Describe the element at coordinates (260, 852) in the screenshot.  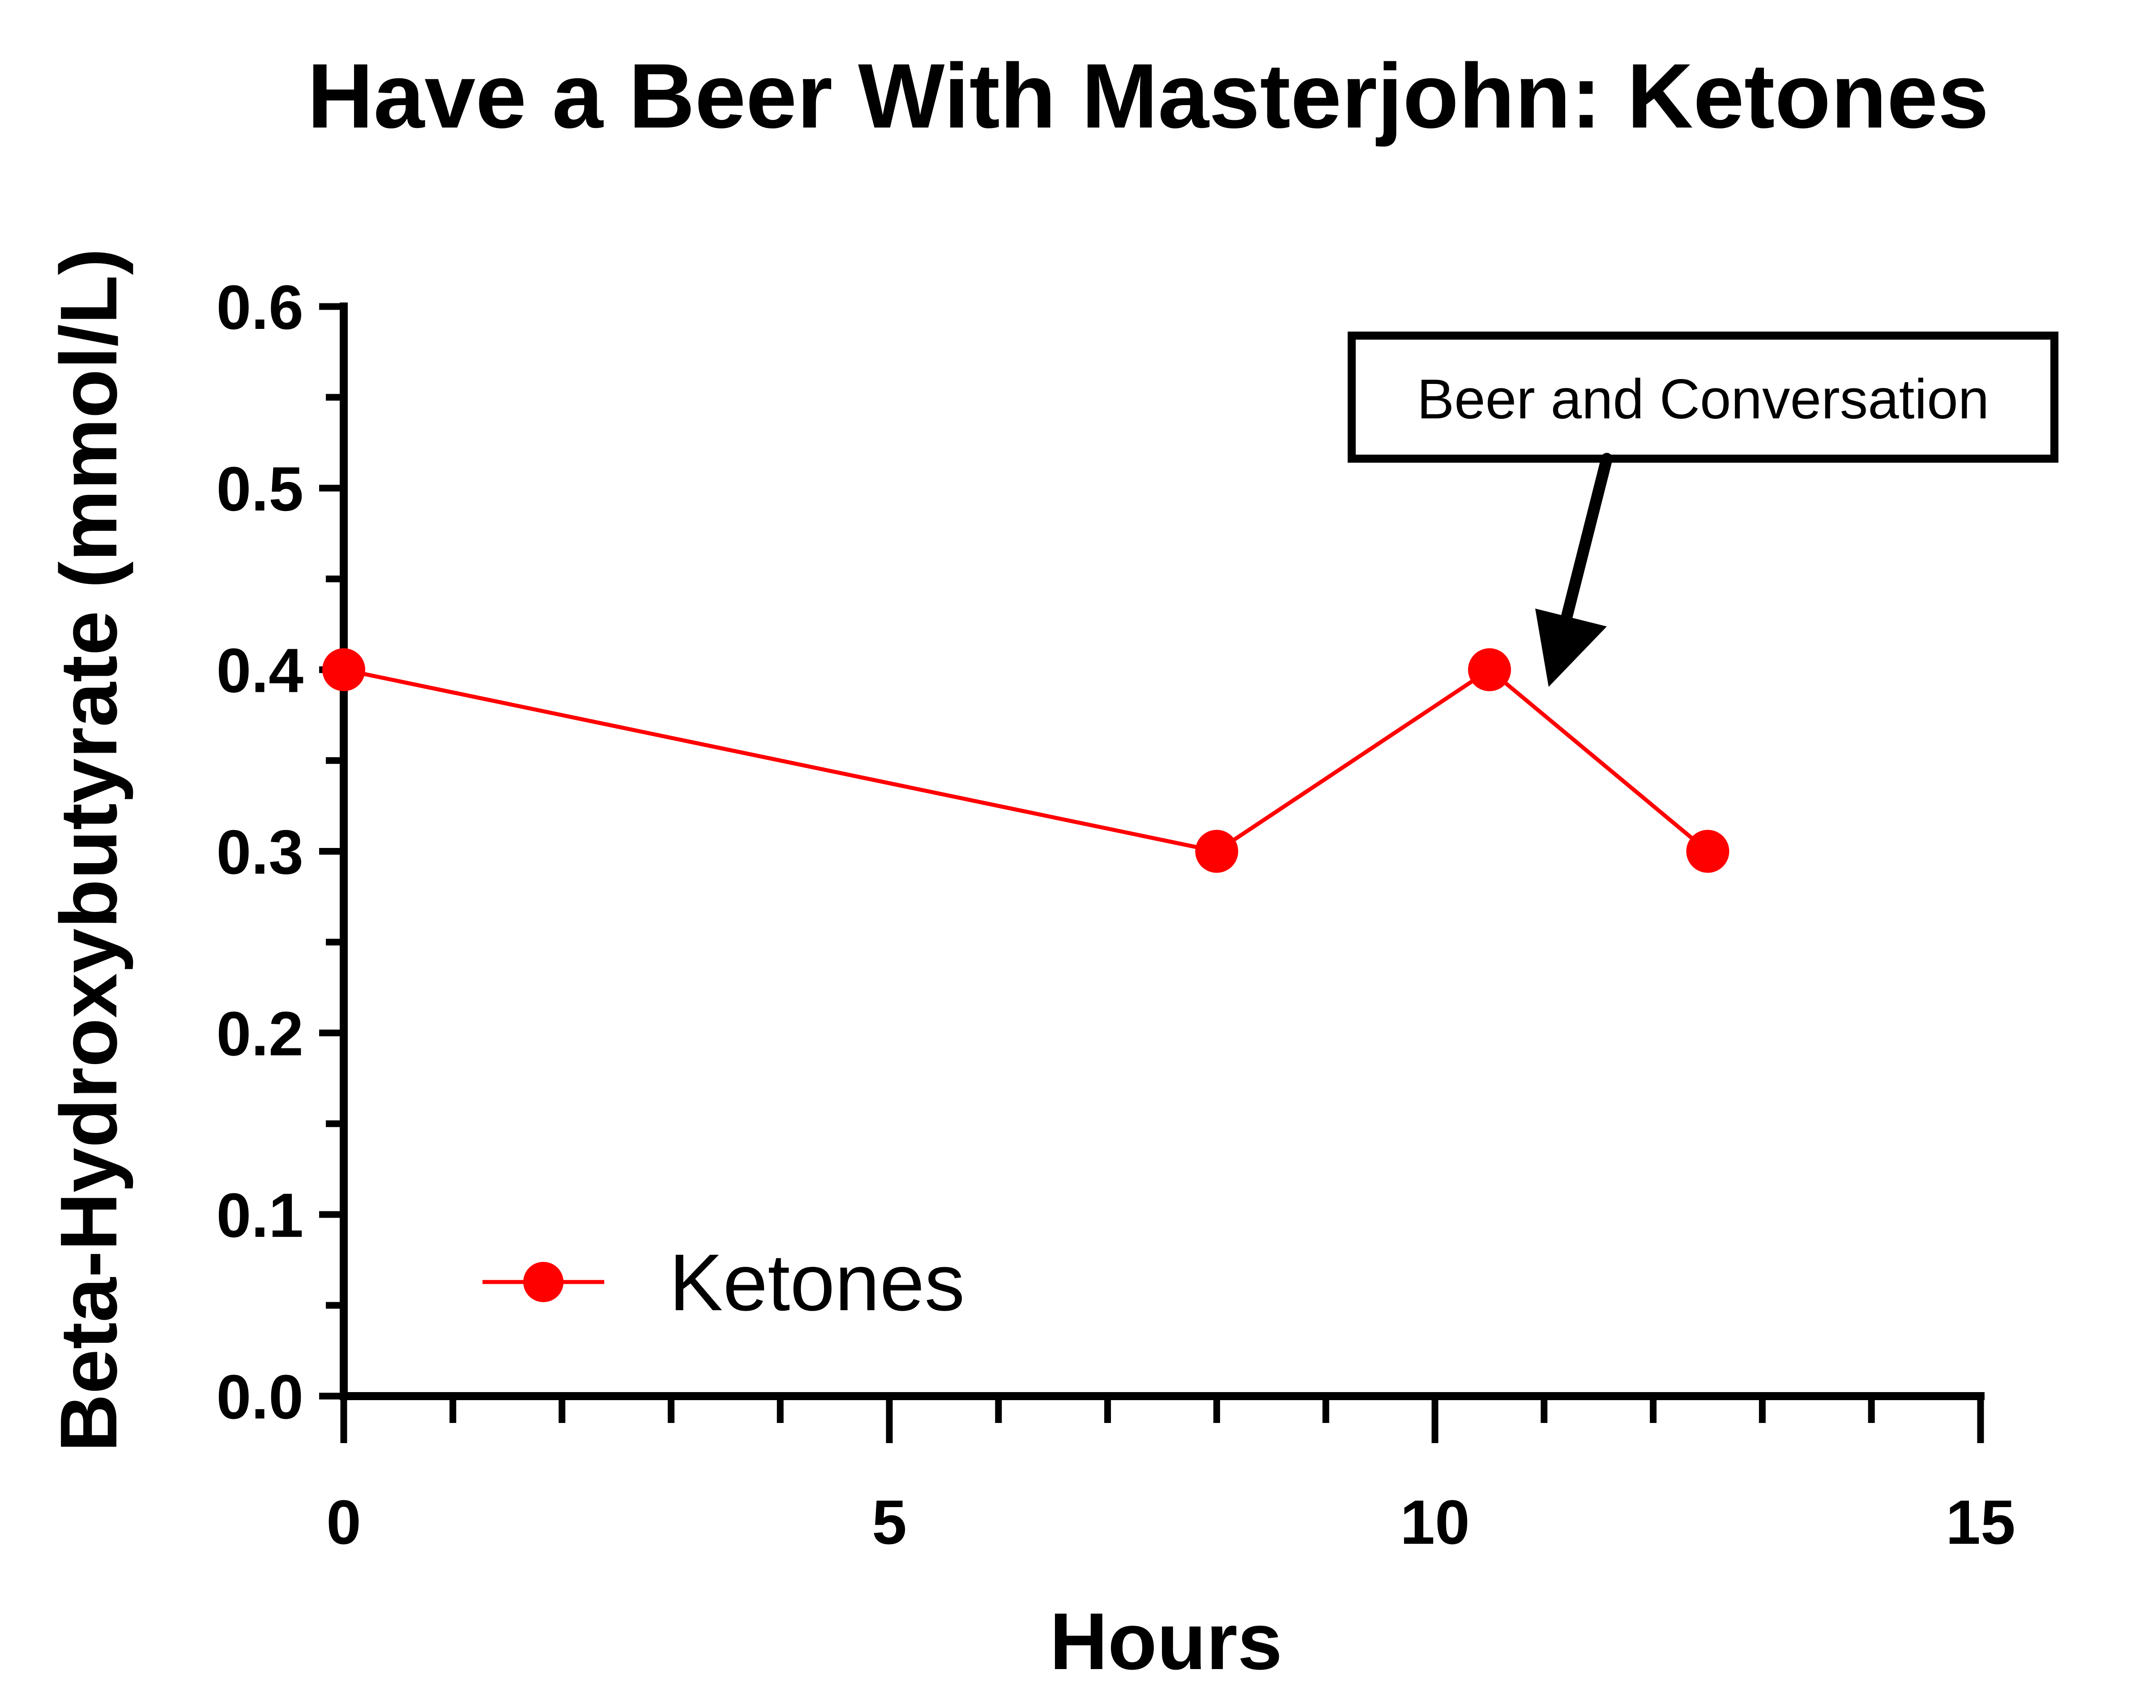
I see `y-tick-label: 0.3` at that location.